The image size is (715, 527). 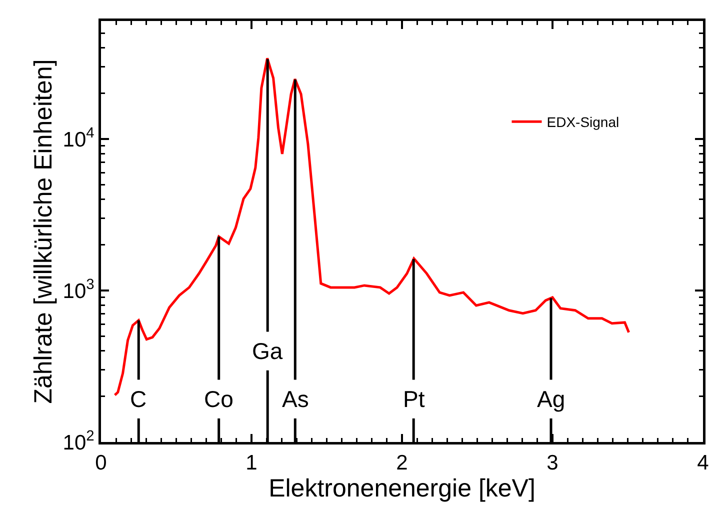 What do you see at coordinates (101, 463) in the screenshot?
I see `x-tick-label: 0` at bounding box center [101, 463].